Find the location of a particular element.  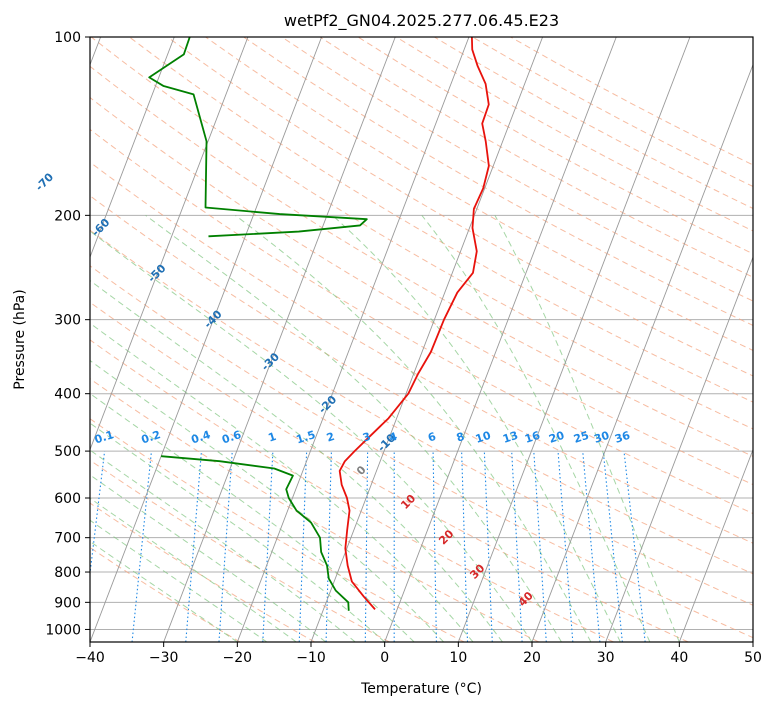

mixing-ratio-label: 2 is located at coordinates (330, 437).